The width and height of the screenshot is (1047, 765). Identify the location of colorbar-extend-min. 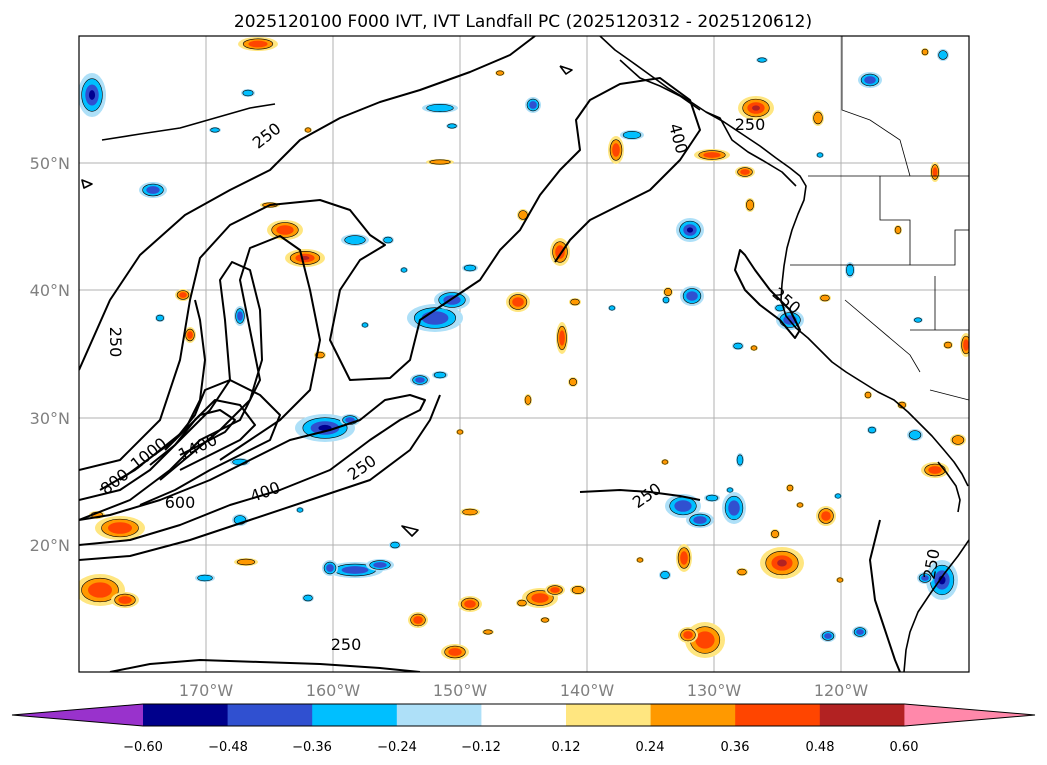
(77, 715).